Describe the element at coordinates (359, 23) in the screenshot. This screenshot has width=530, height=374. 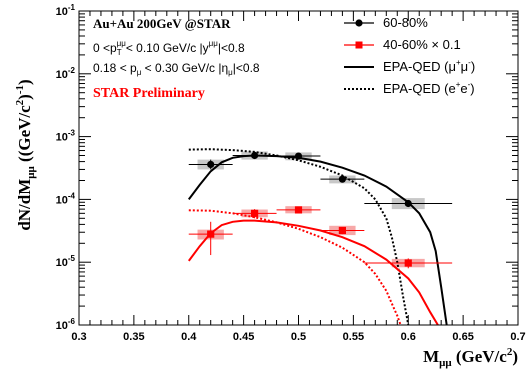
I see `legend-marker-circle` at that location.